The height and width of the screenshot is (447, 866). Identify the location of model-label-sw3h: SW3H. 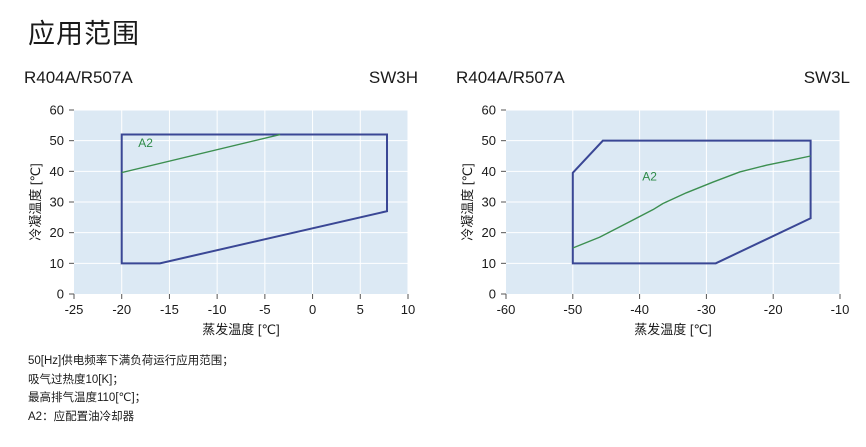
(393, 77).